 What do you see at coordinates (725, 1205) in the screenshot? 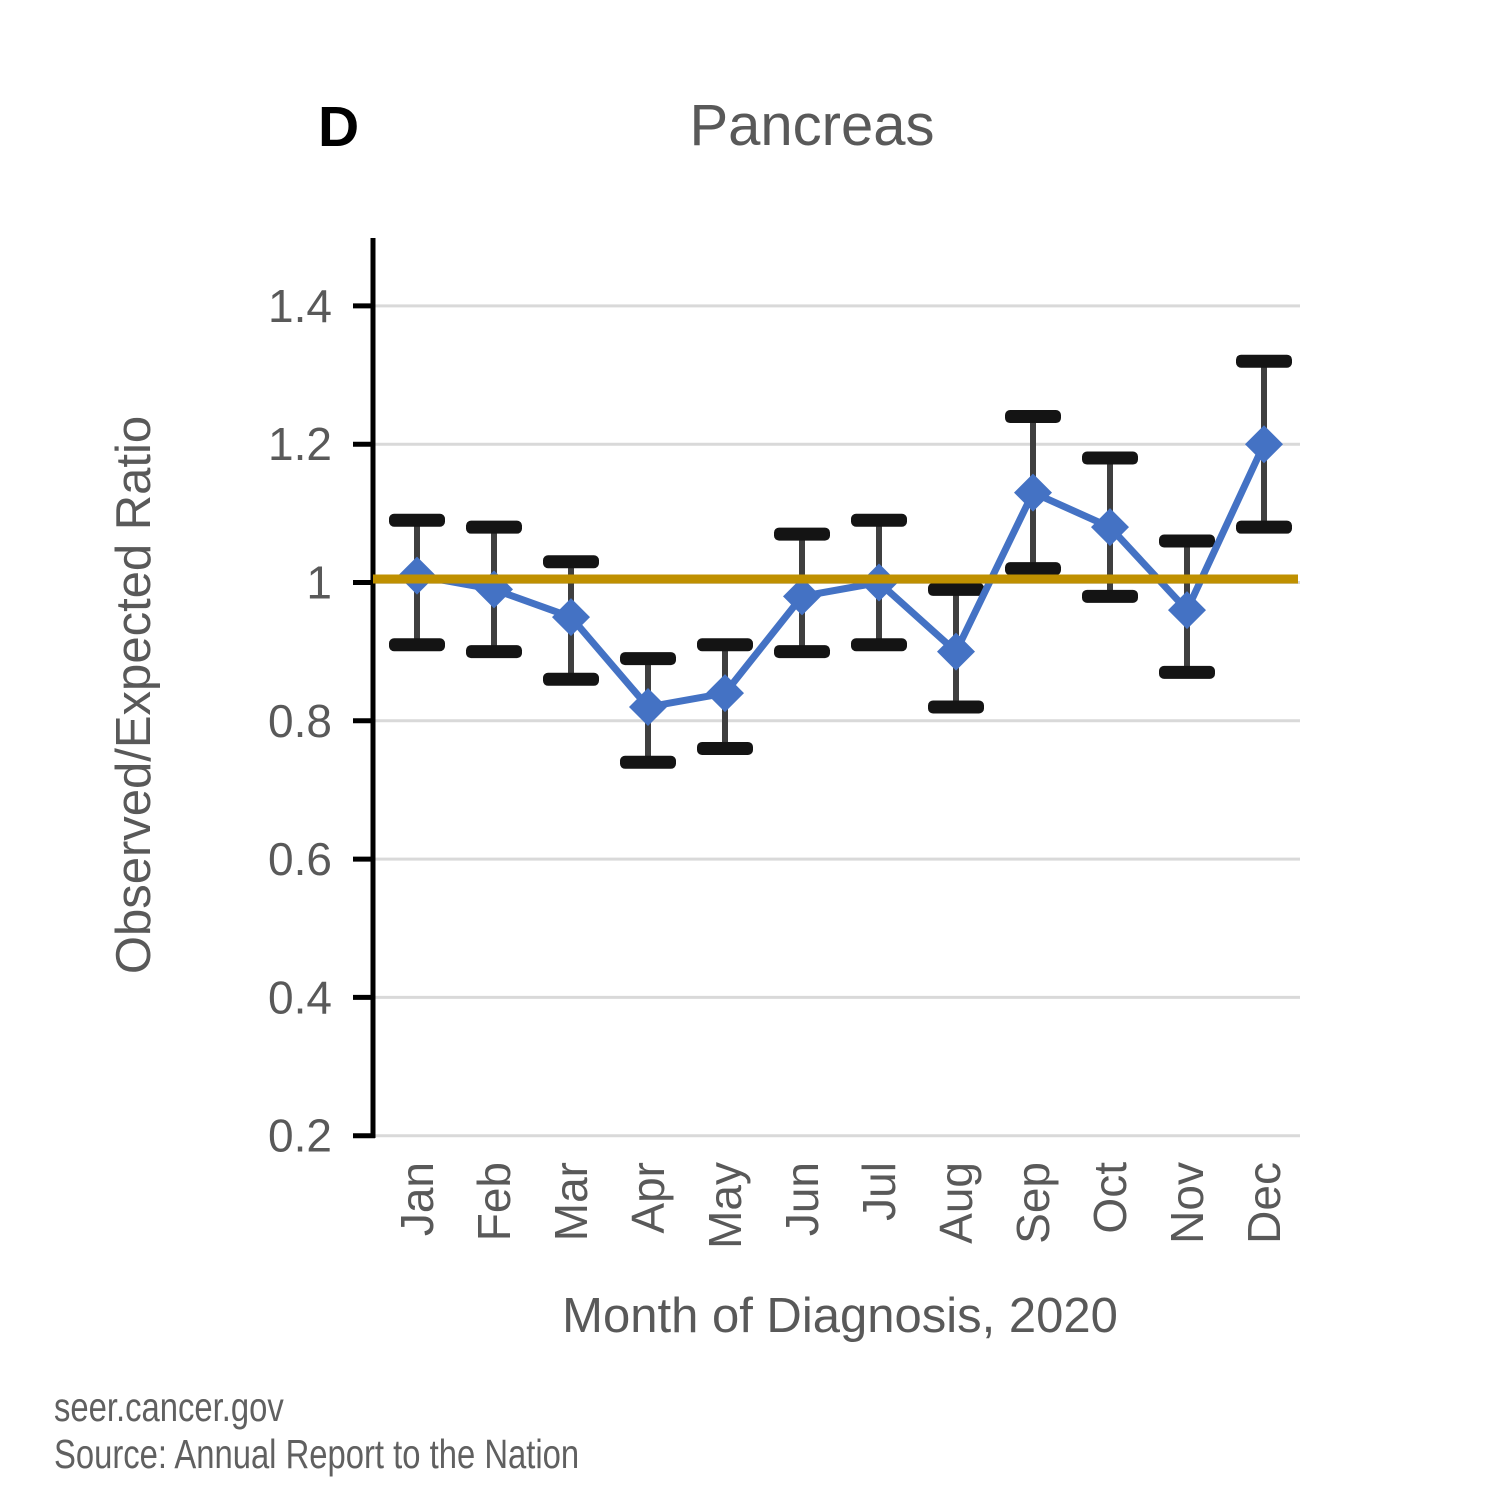
I see `x-tick-label-may: May` at bounding box center [725, 1205].